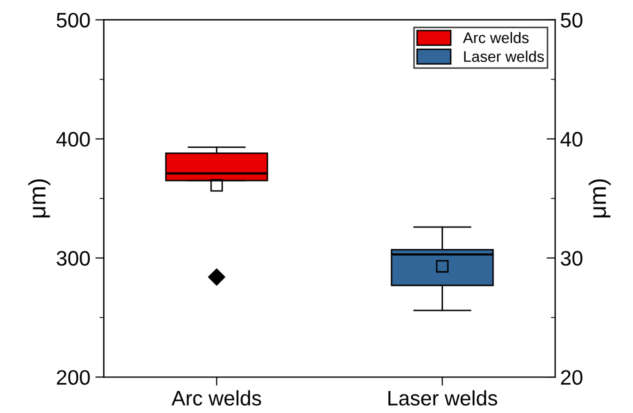 The height and width of the screenshot is (413, 633). I want to click on y-tick-label: 500, so click(73, 20).